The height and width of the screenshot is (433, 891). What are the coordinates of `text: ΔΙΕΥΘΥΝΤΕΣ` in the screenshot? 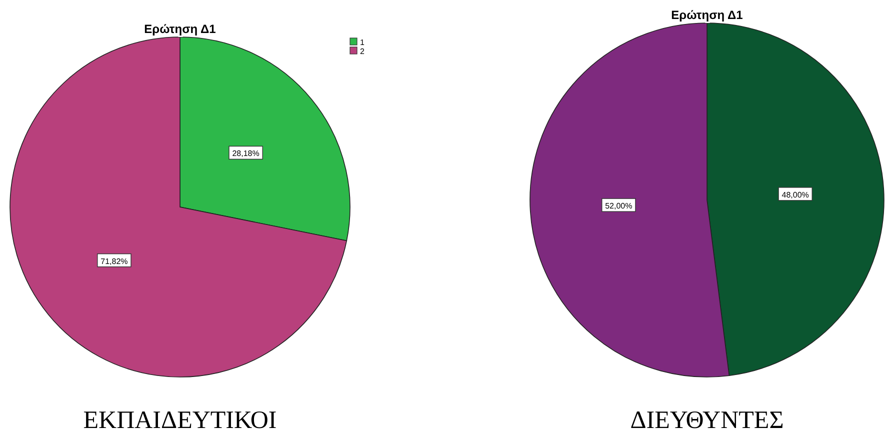 It's located at (707, 420).